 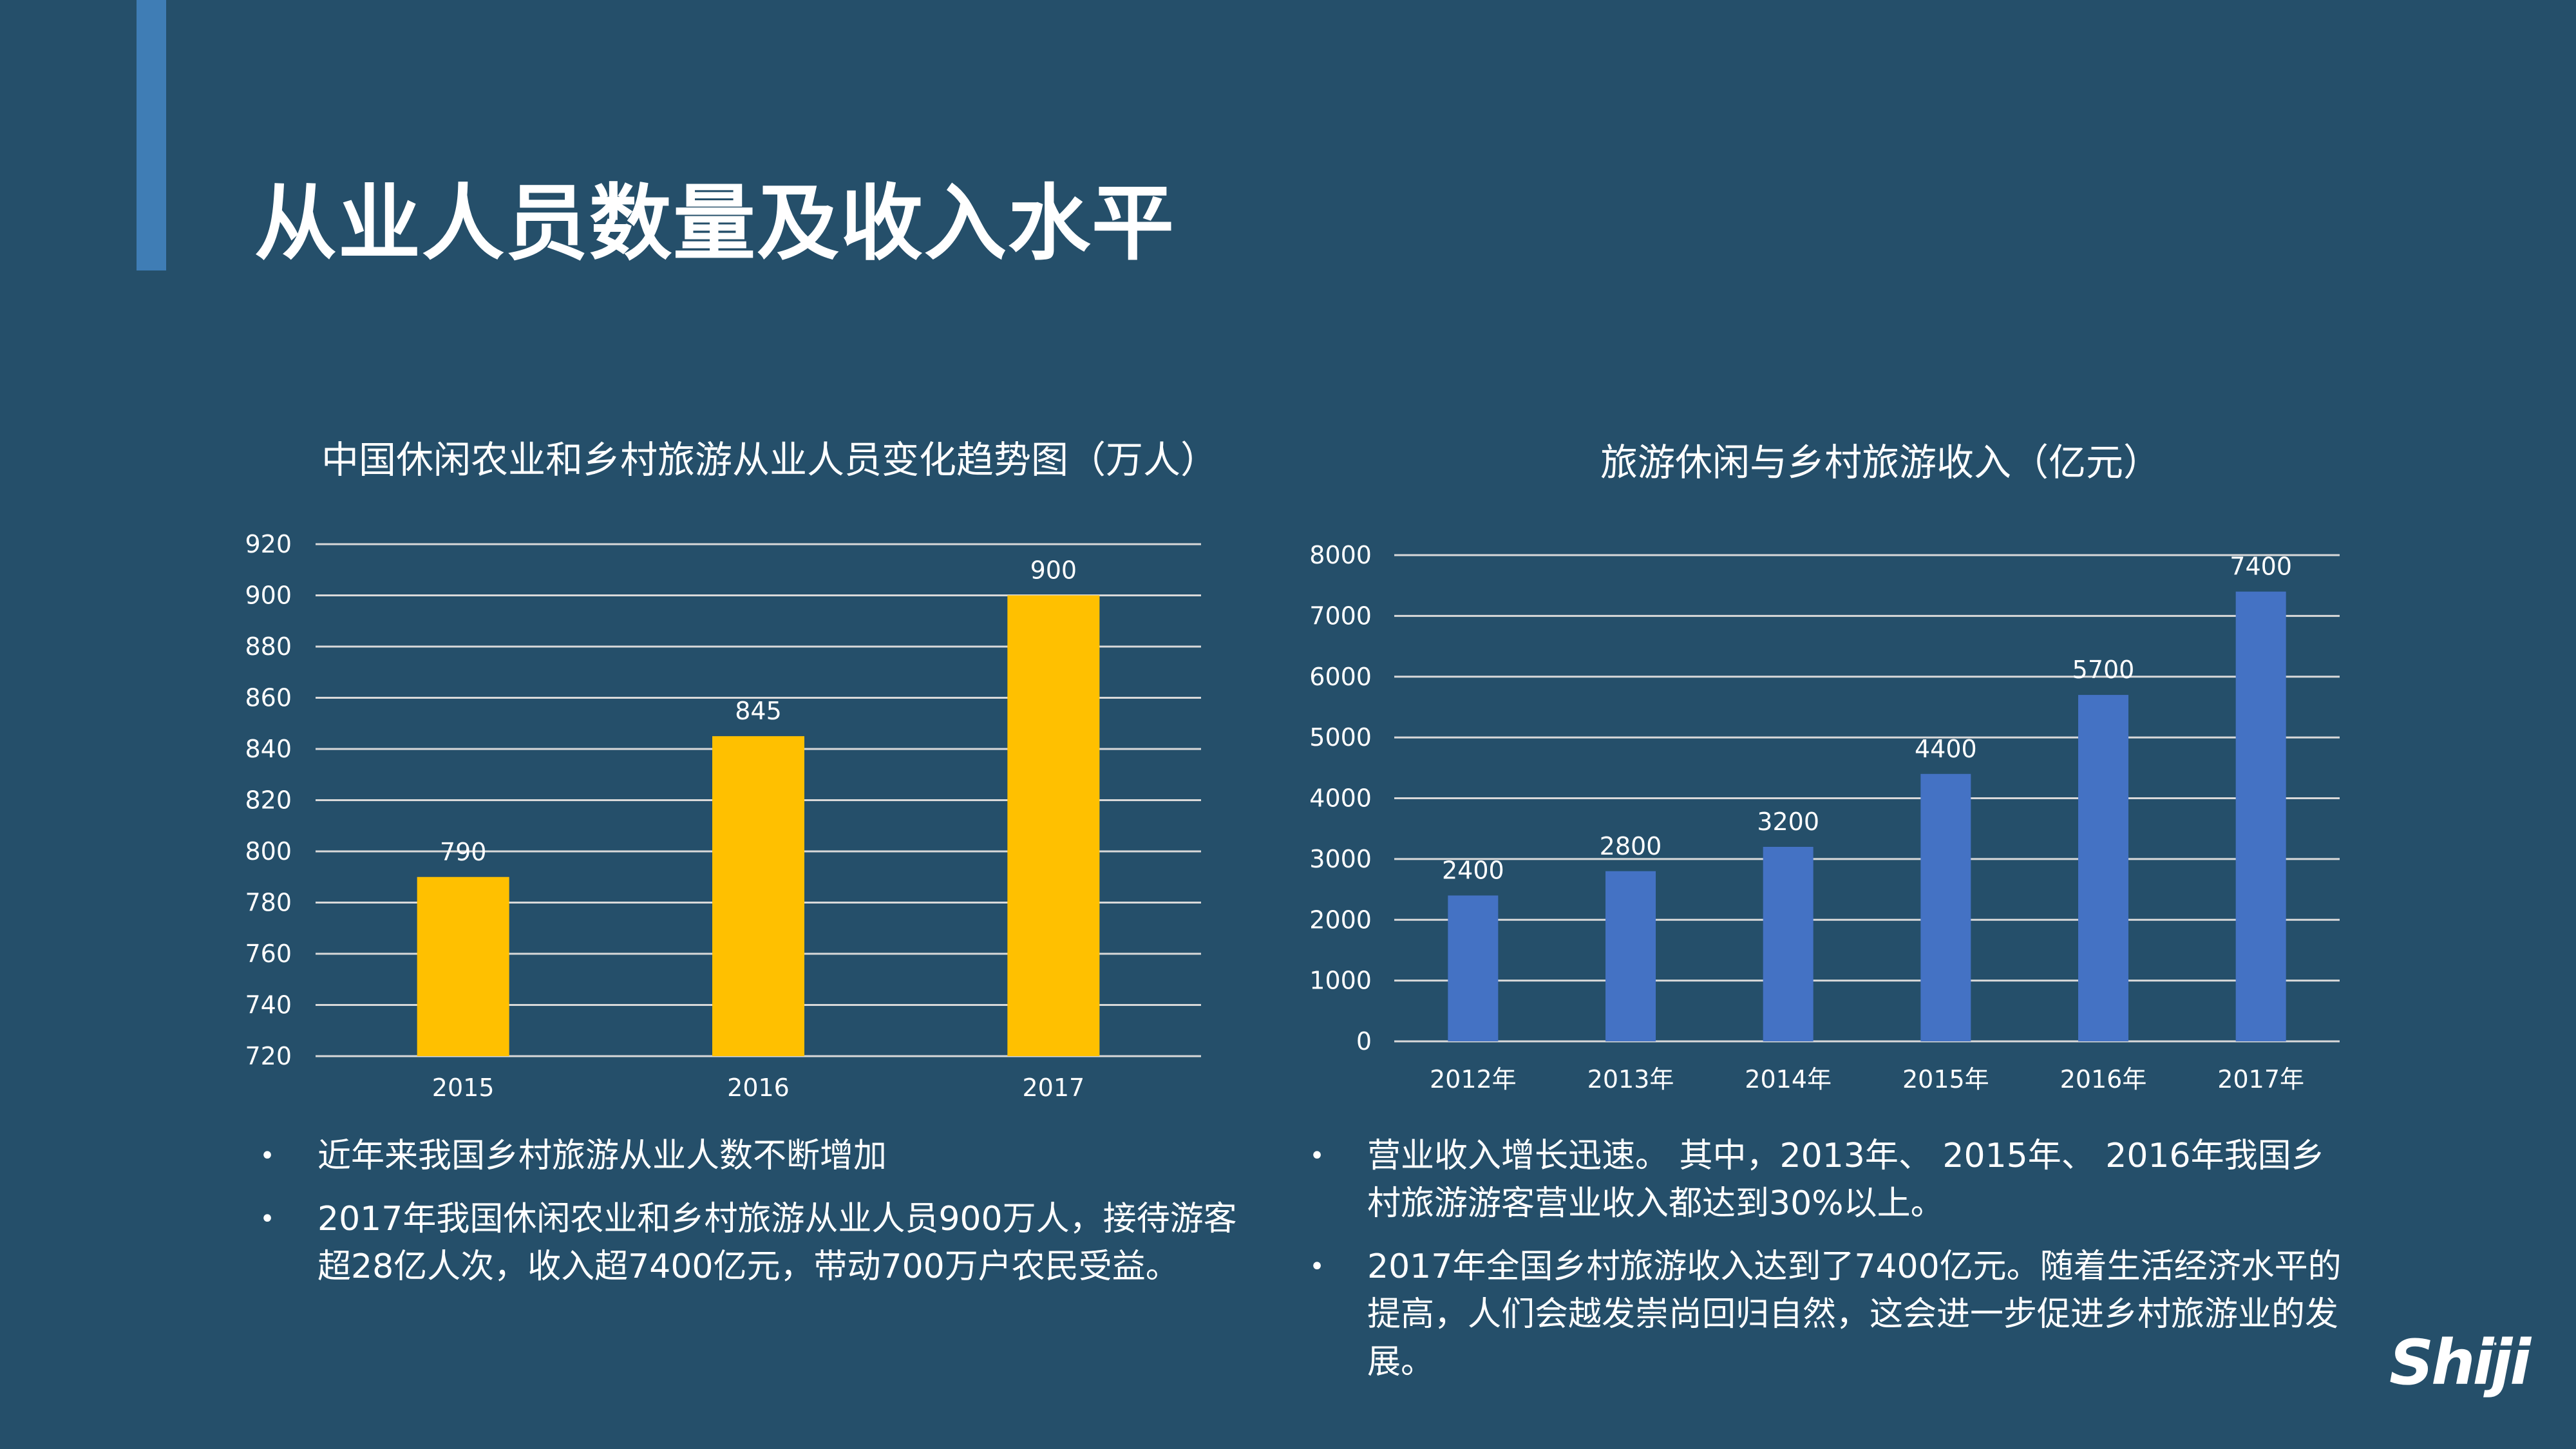 What do you see at coordinates (151, 135) in the screenshot?
I see `accent-bar` at bounding box center [151, 135].